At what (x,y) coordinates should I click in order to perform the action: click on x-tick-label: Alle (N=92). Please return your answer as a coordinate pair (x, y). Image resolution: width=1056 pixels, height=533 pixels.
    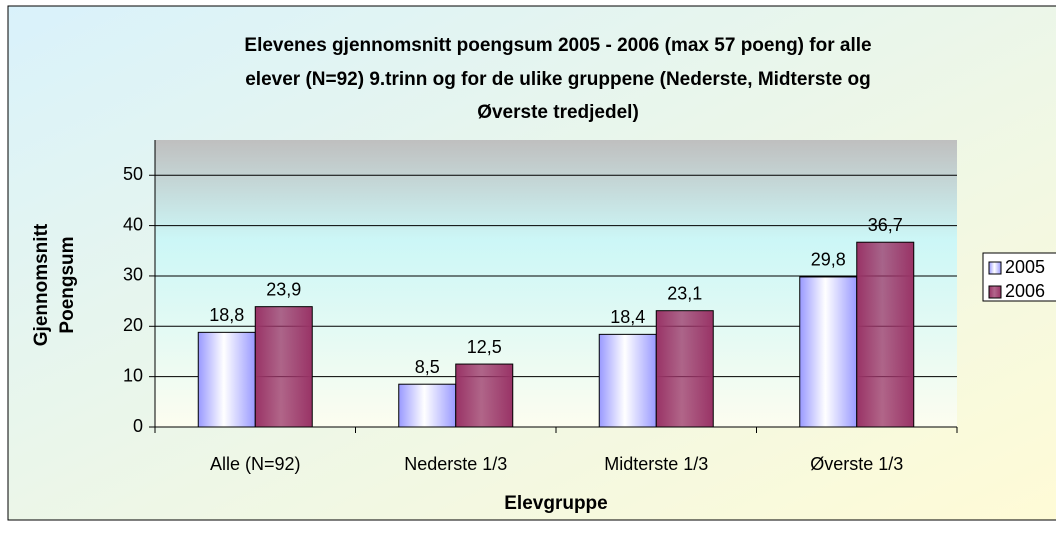
    Looking at the image, I should click on (255, 464).